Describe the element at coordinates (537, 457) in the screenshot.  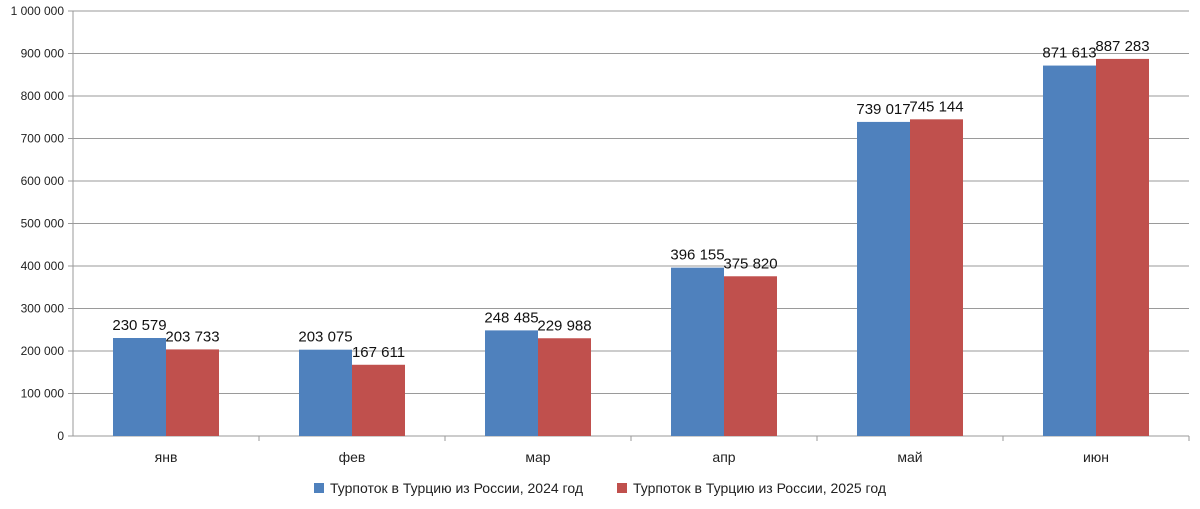
I see `x-tick-label: мар` at that location.